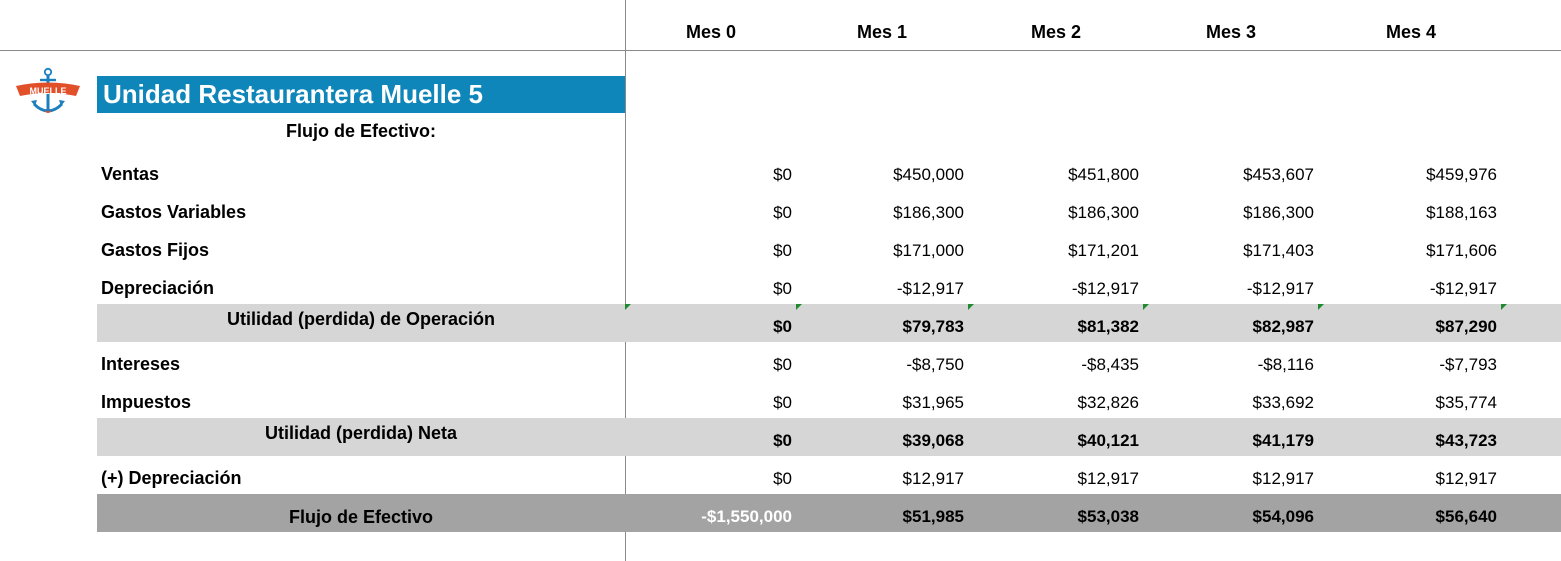  What do you see at coordinates (782, 174) in the screenshot?
I see `cell-ventas-mes-0: $0` at bounding box center [782, 174].